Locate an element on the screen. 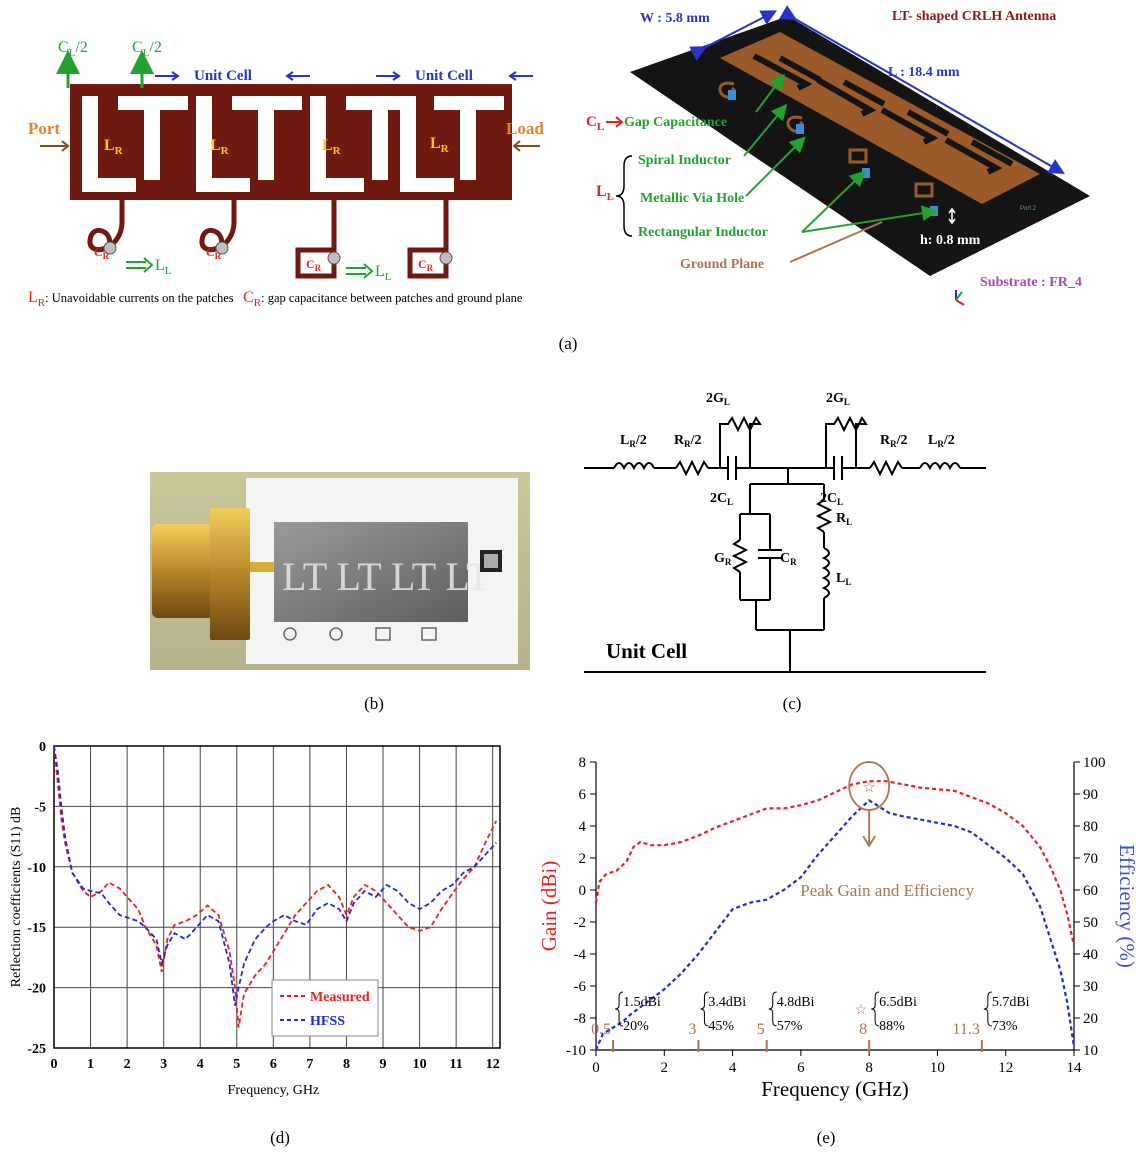  svg-text: Metallic Via Hole is located at coordinates (692, 198).